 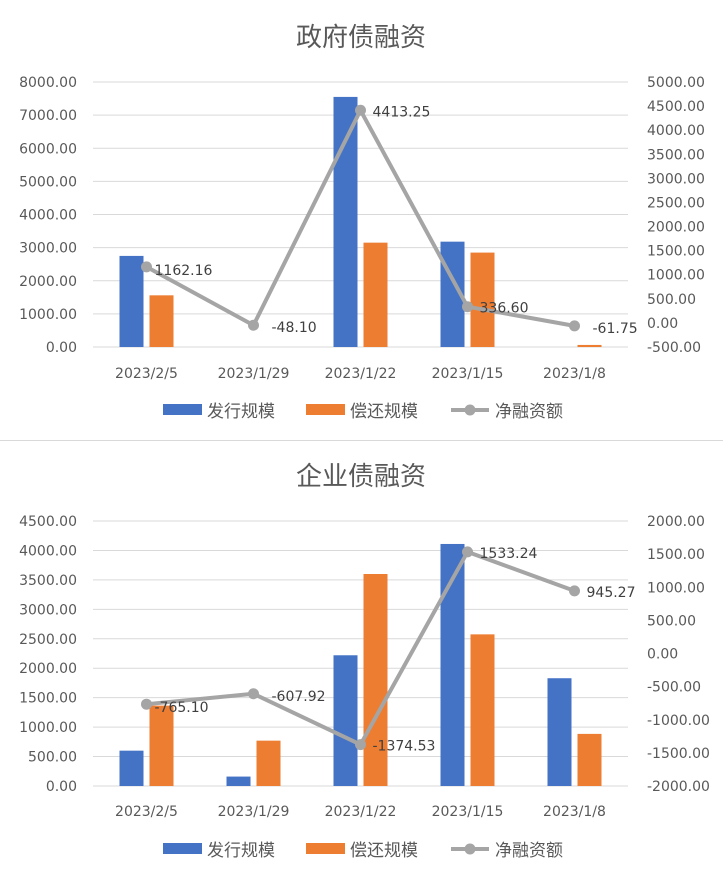 I want to click on y-right-tick-label: -1000.00, so click(x=678, y=721).